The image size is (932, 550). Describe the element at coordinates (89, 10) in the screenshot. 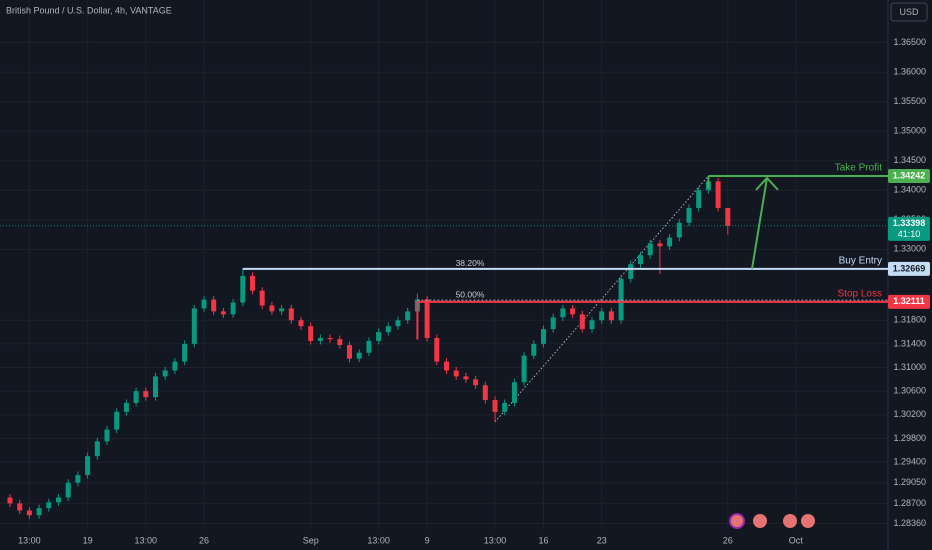

I see `chart-title: British Pound / U.S. Dollar, 4h, VANTAGE` at that location.